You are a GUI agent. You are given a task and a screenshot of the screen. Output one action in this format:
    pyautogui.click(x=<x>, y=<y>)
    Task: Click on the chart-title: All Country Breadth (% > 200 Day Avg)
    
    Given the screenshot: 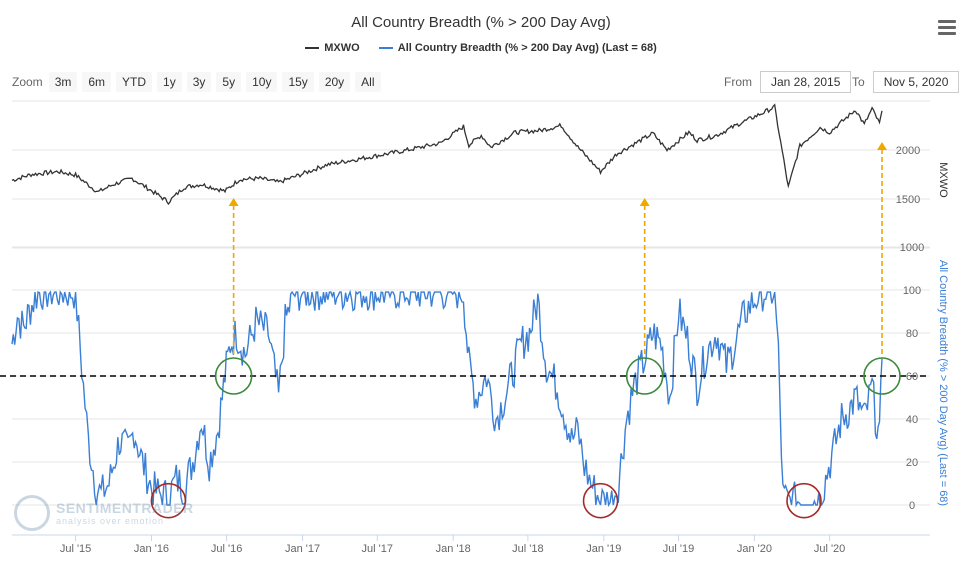 What is the action you would take?
    pyautogui.click(x=481, y=22)
    